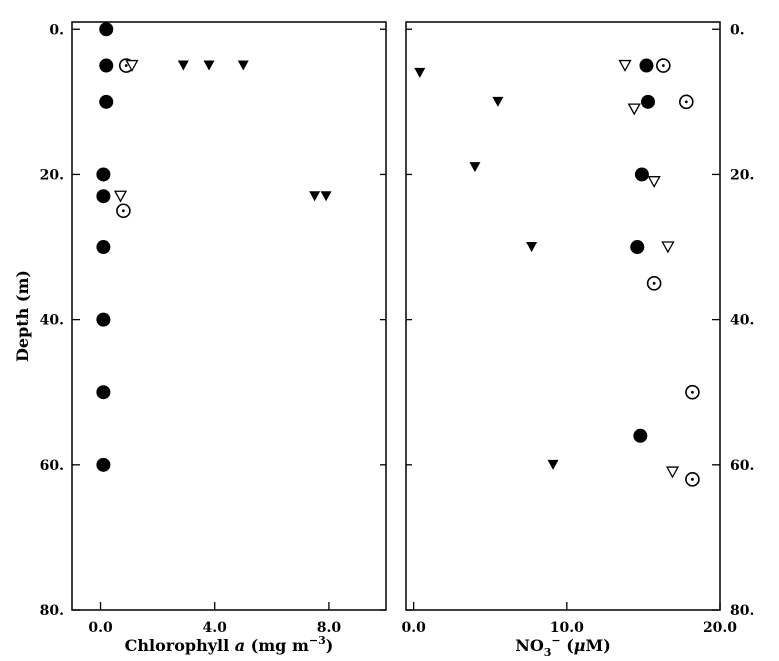 The image size is (779, 661). What do you see at coordinates (548, 652) in the screenshot?
I see `nitrate-subscript: 3` at bounding box center [548, 652].